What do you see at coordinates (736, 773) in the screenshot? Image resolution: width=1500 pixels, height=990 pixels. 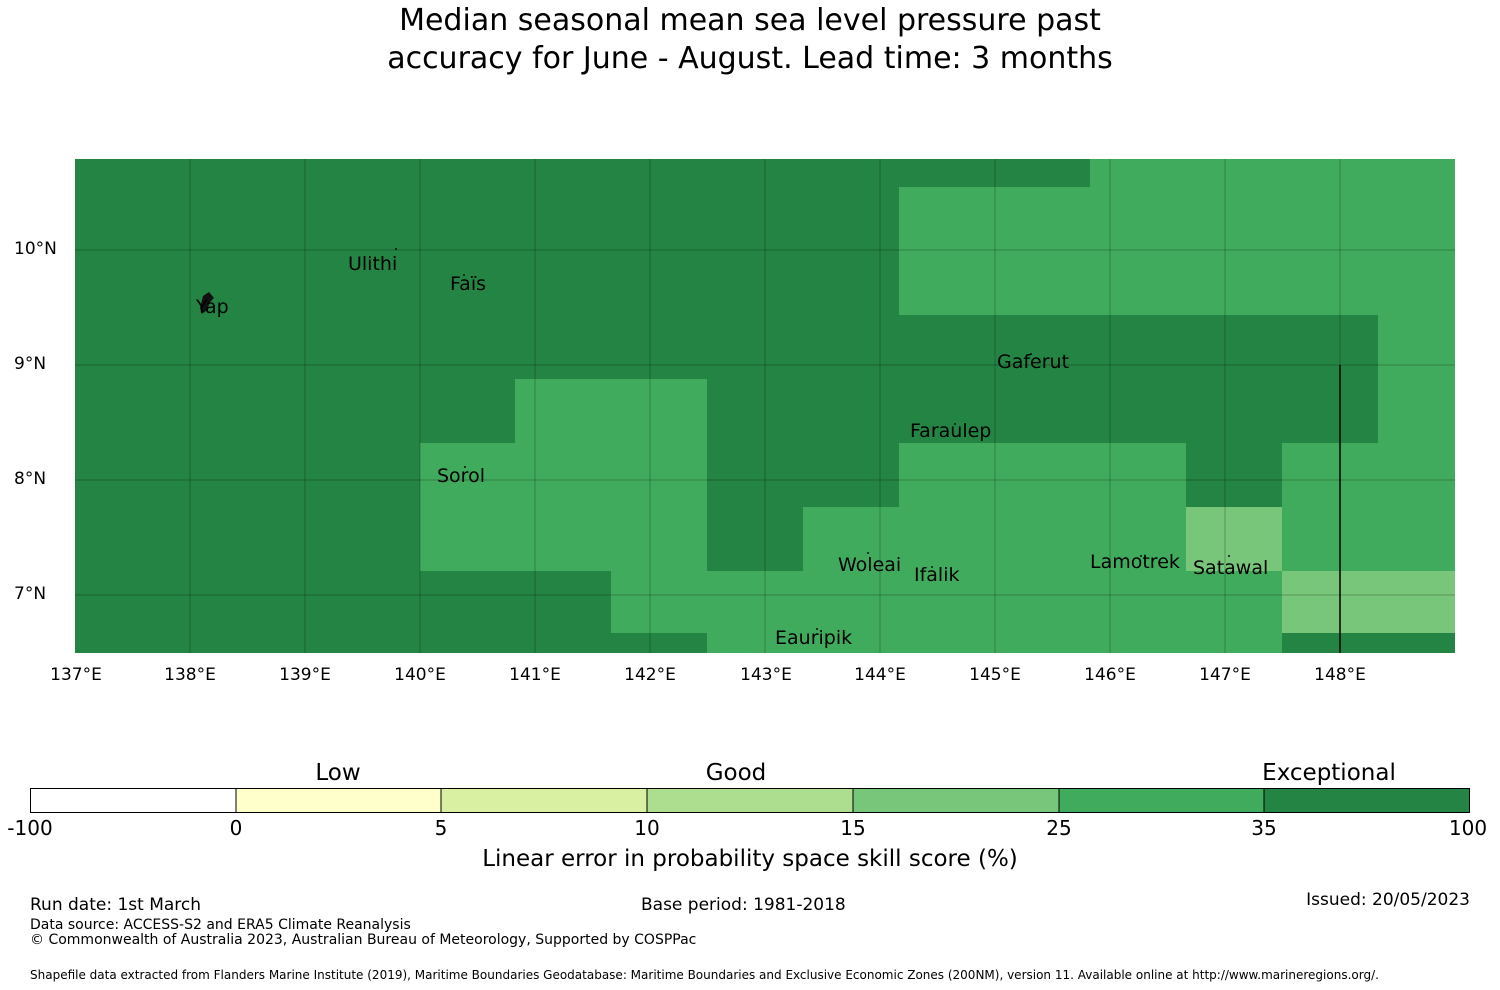 I see `colorbar-category-good: Good` at bounding box center [736, 773].